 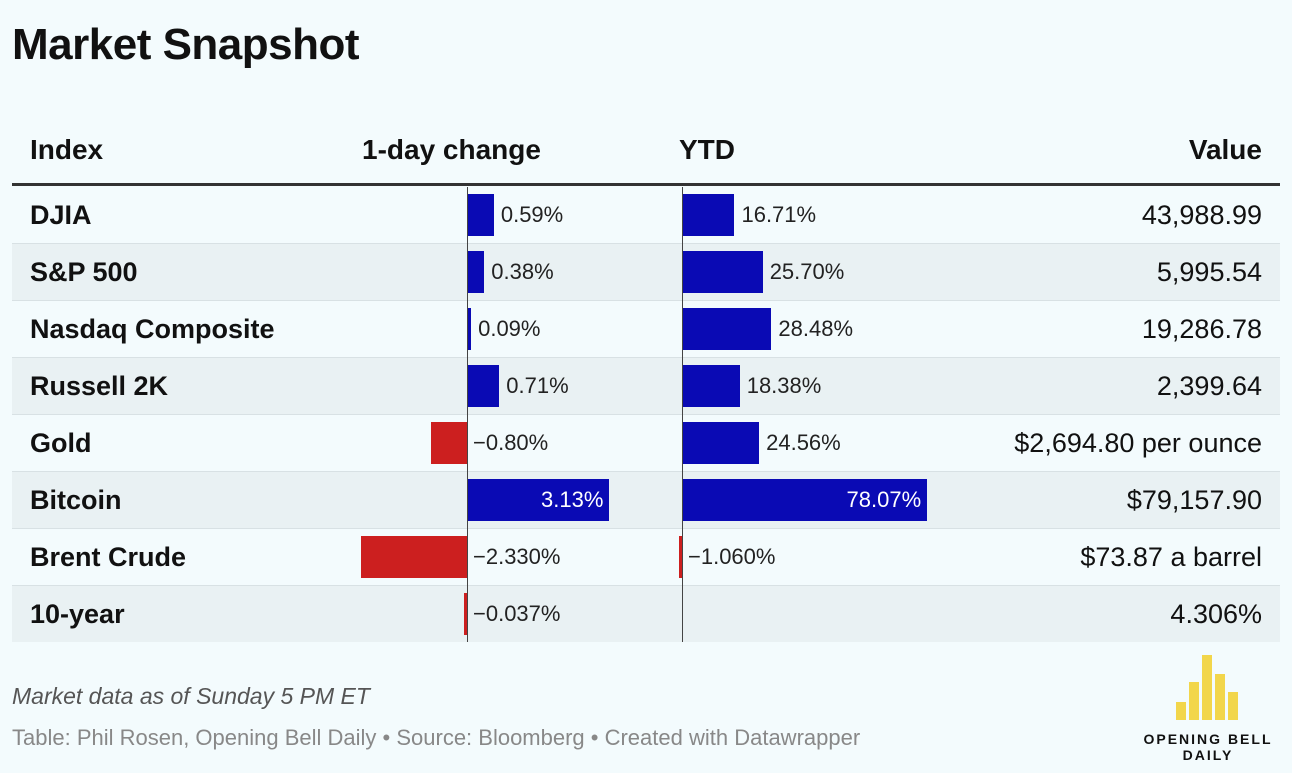 I want to click on day-label: 0.09%, so click(x=509, y=328).